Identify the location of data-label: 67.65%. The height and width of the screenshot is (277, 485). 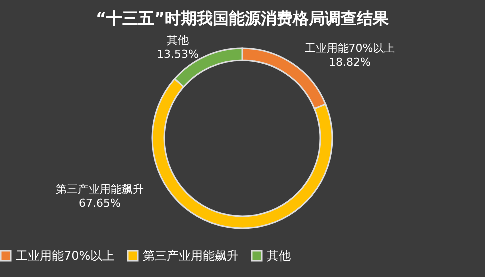
(100, 203).